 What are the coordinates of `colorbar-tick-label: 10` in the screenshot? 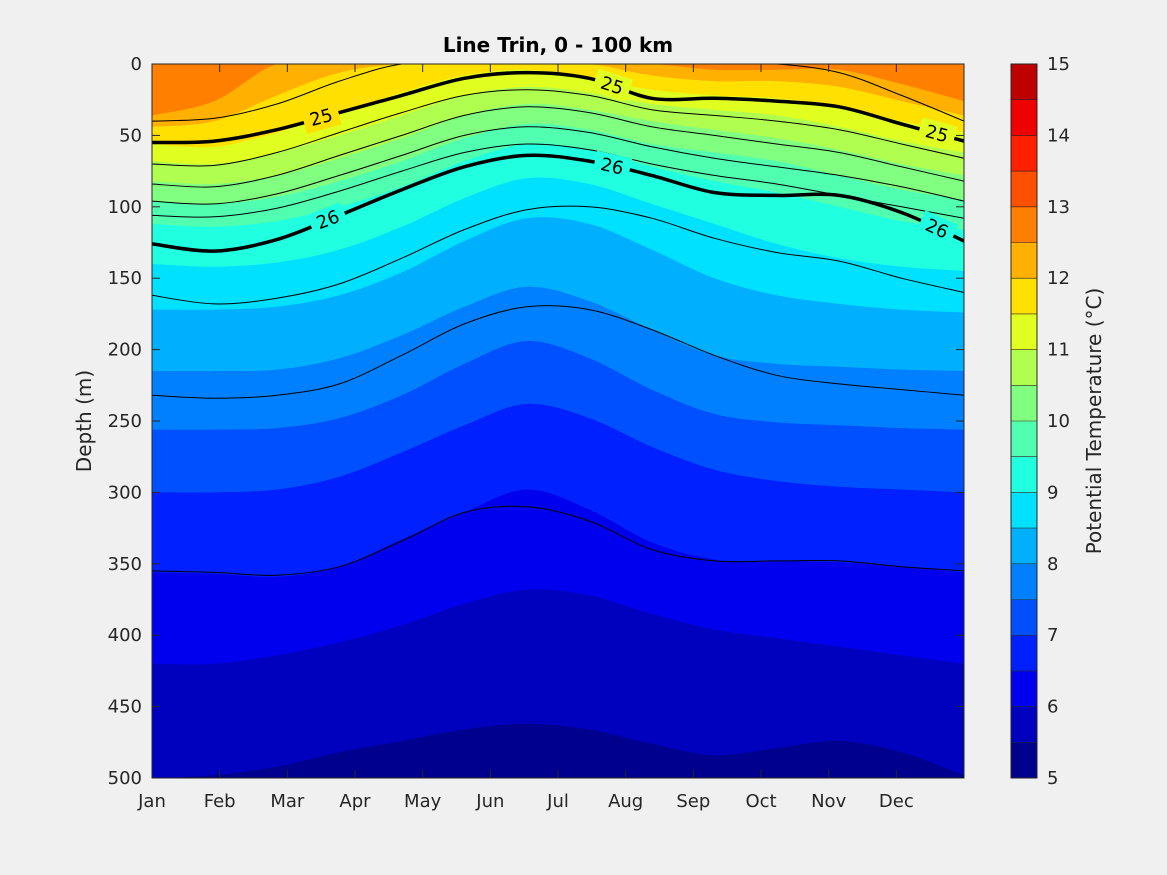 It's located at (1058, 421).